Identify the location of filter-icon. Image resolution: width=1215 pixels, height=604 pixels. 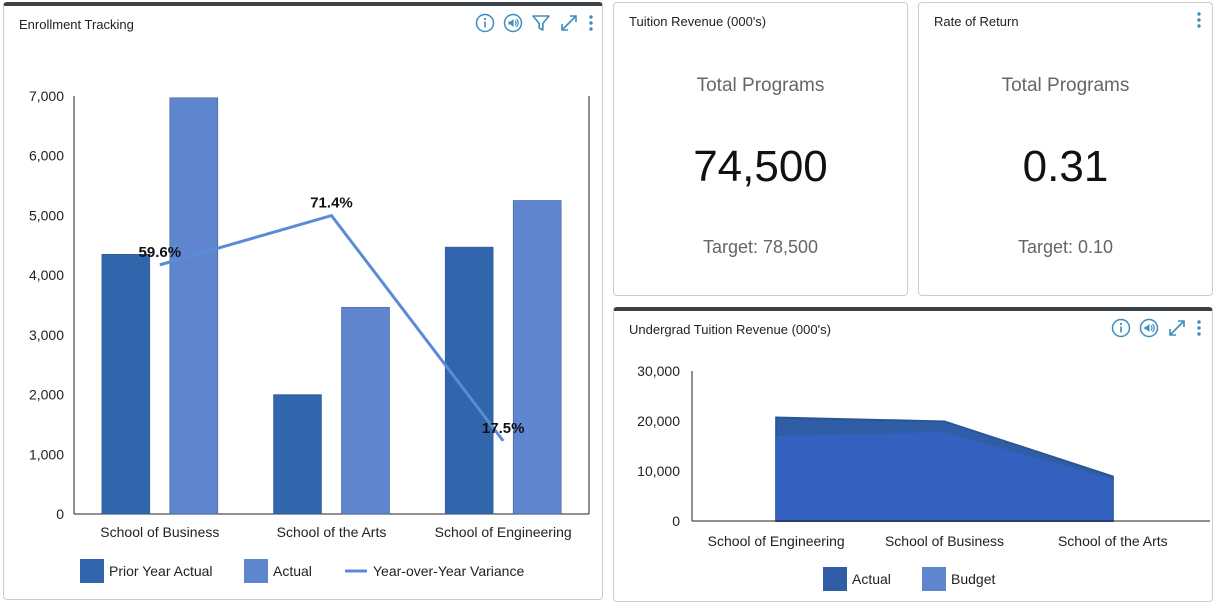
(541, 23).